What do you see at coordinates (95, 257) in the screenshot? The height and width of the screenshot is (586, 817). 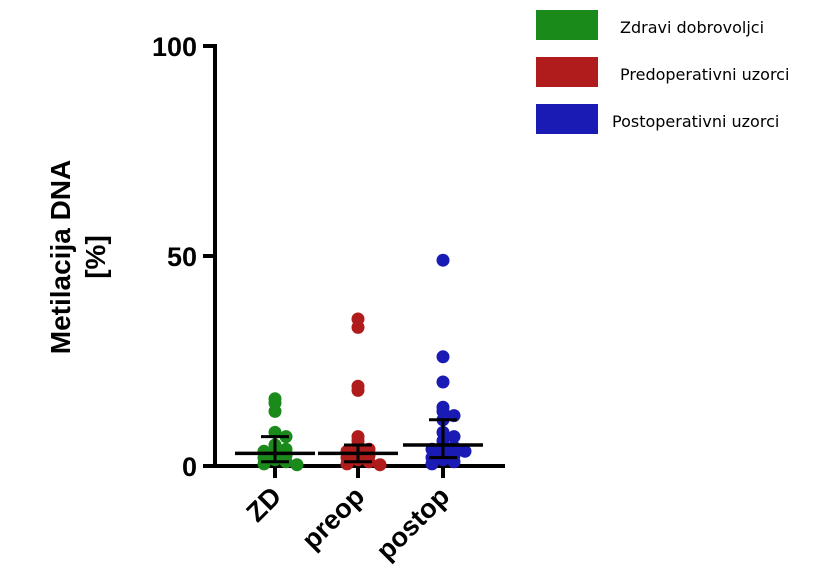 I see `y-axis-label-line-2: [%]` at bounding box center [95, 257].